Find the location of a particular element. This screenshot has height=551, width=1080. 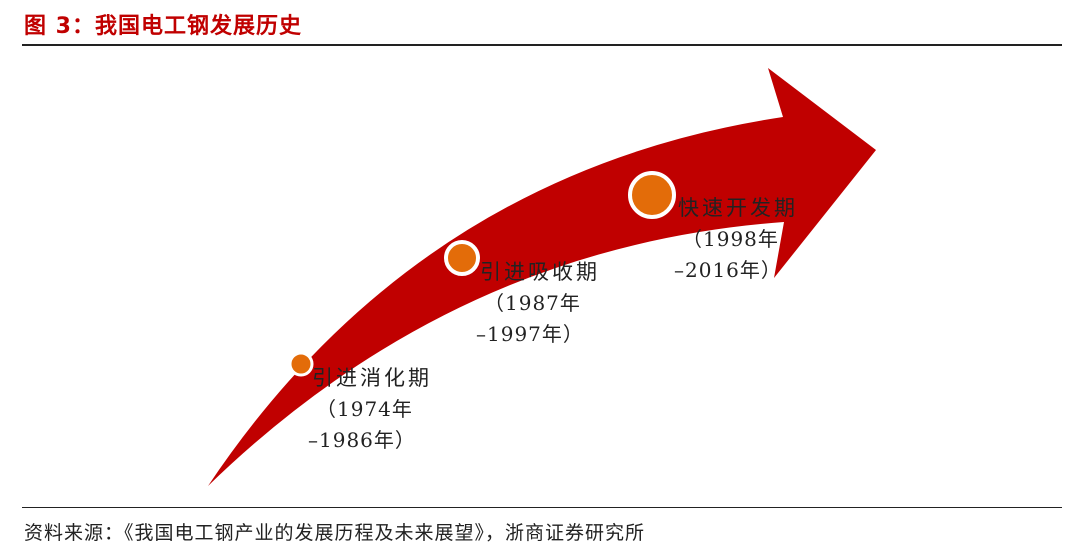

source-divider is located at coordinates (542, 507).